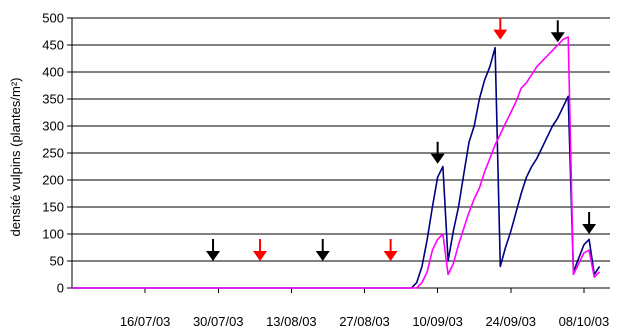 The image size is (623, 329). I want to click on y-tick-label: 250, so click(53, 153).